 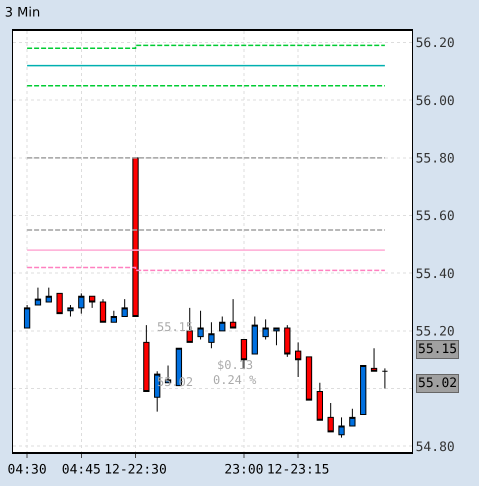 What do you see at coordinates (435, 447) in the screenshot?
I see `y-tick-label: 54.80` at bounding box center [435, 447].